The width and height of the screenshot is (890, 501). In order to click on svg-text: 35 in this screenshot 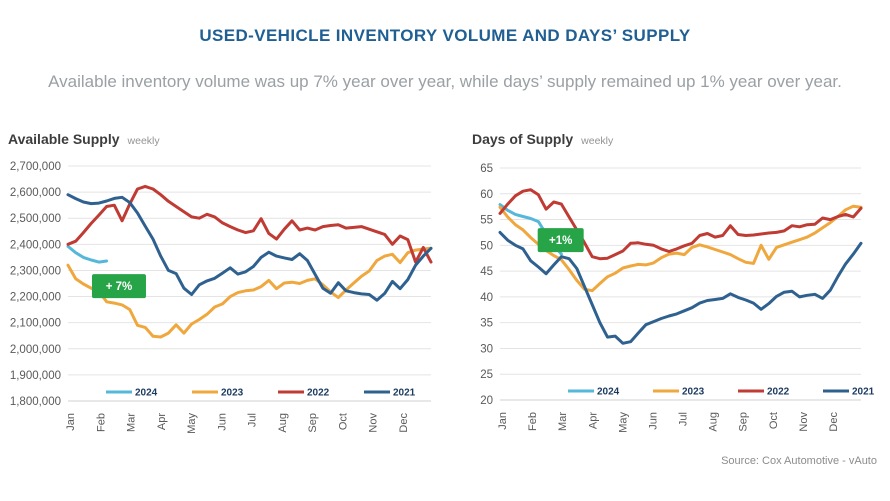, I will do `click(486, 324)`.